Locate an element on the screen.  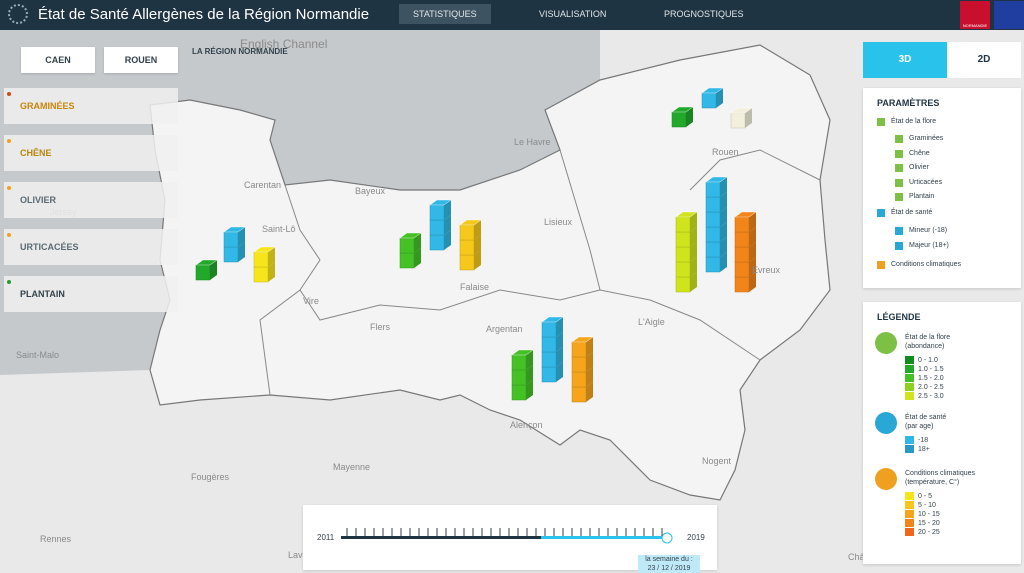
view-toggle: 2D is located at coordinates (984, 60).